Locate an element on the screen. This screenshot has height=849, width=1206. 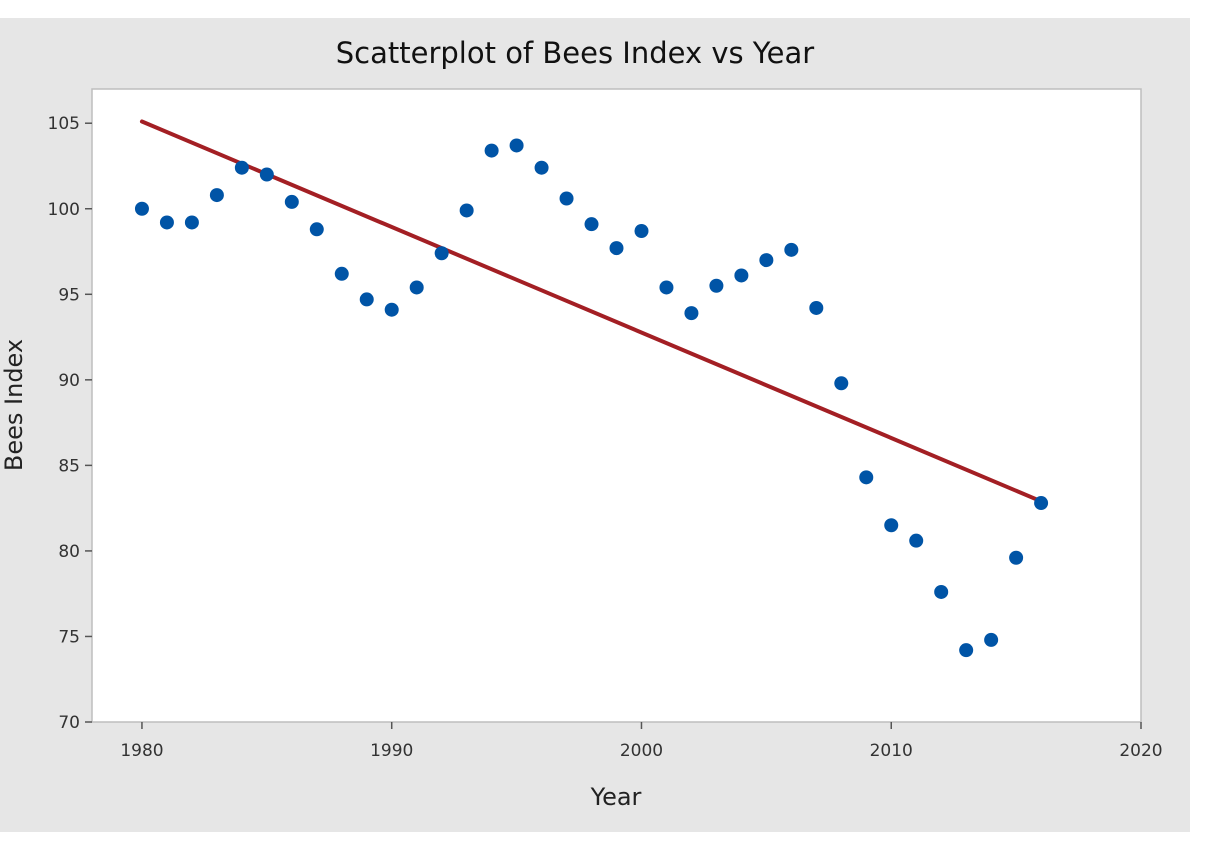
x-tick-label: 2010 is located at coordinates (891, 751).